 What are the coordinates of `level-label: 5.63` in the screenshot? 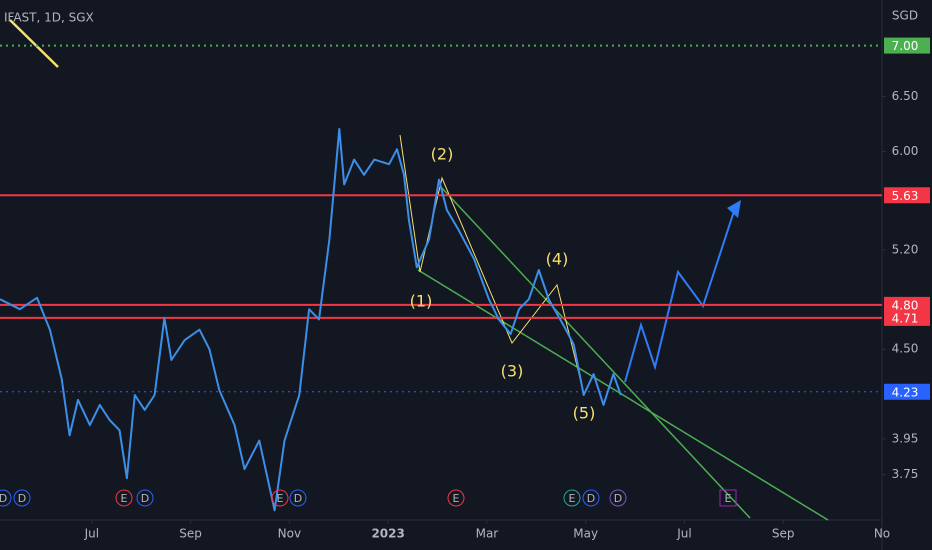 It's located at (905, 196).